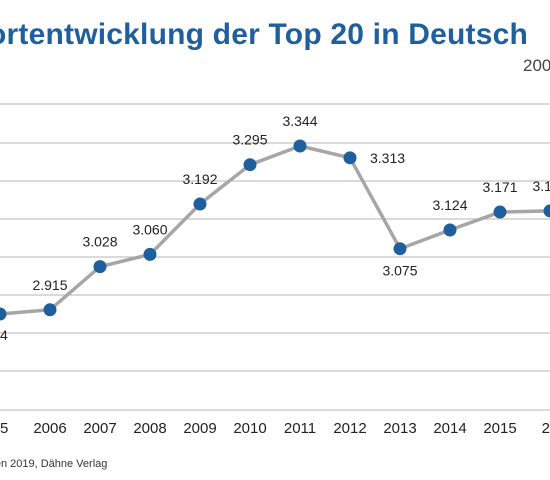 This screenshot has height=480, width=550. I want to click on chart-title: ortentwicklung der Top 20 in Deutsch, so click(264, 34).